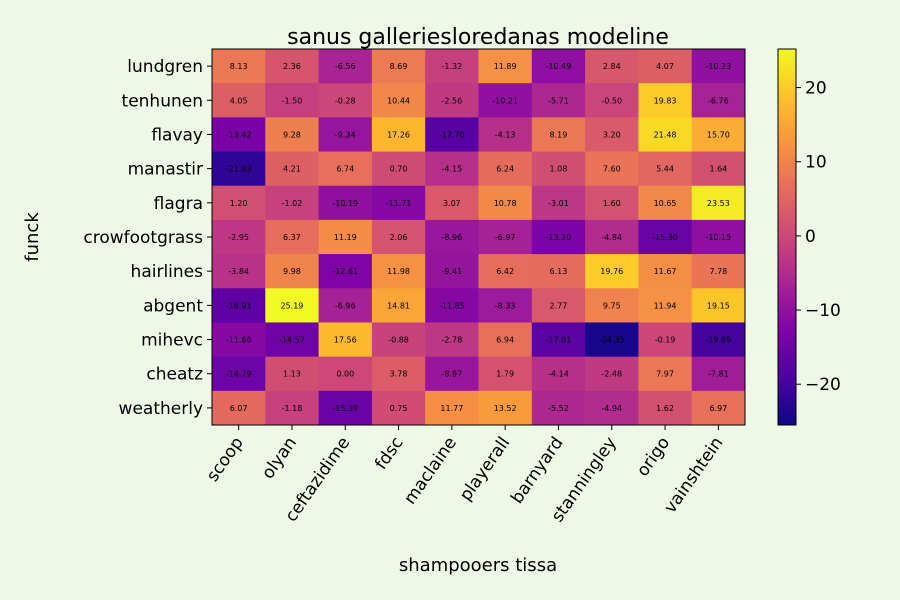 Image resolution: width=900 pixels, height=600 pixels. I want to click on cell-value-label: -9.41, so click(451, 271).